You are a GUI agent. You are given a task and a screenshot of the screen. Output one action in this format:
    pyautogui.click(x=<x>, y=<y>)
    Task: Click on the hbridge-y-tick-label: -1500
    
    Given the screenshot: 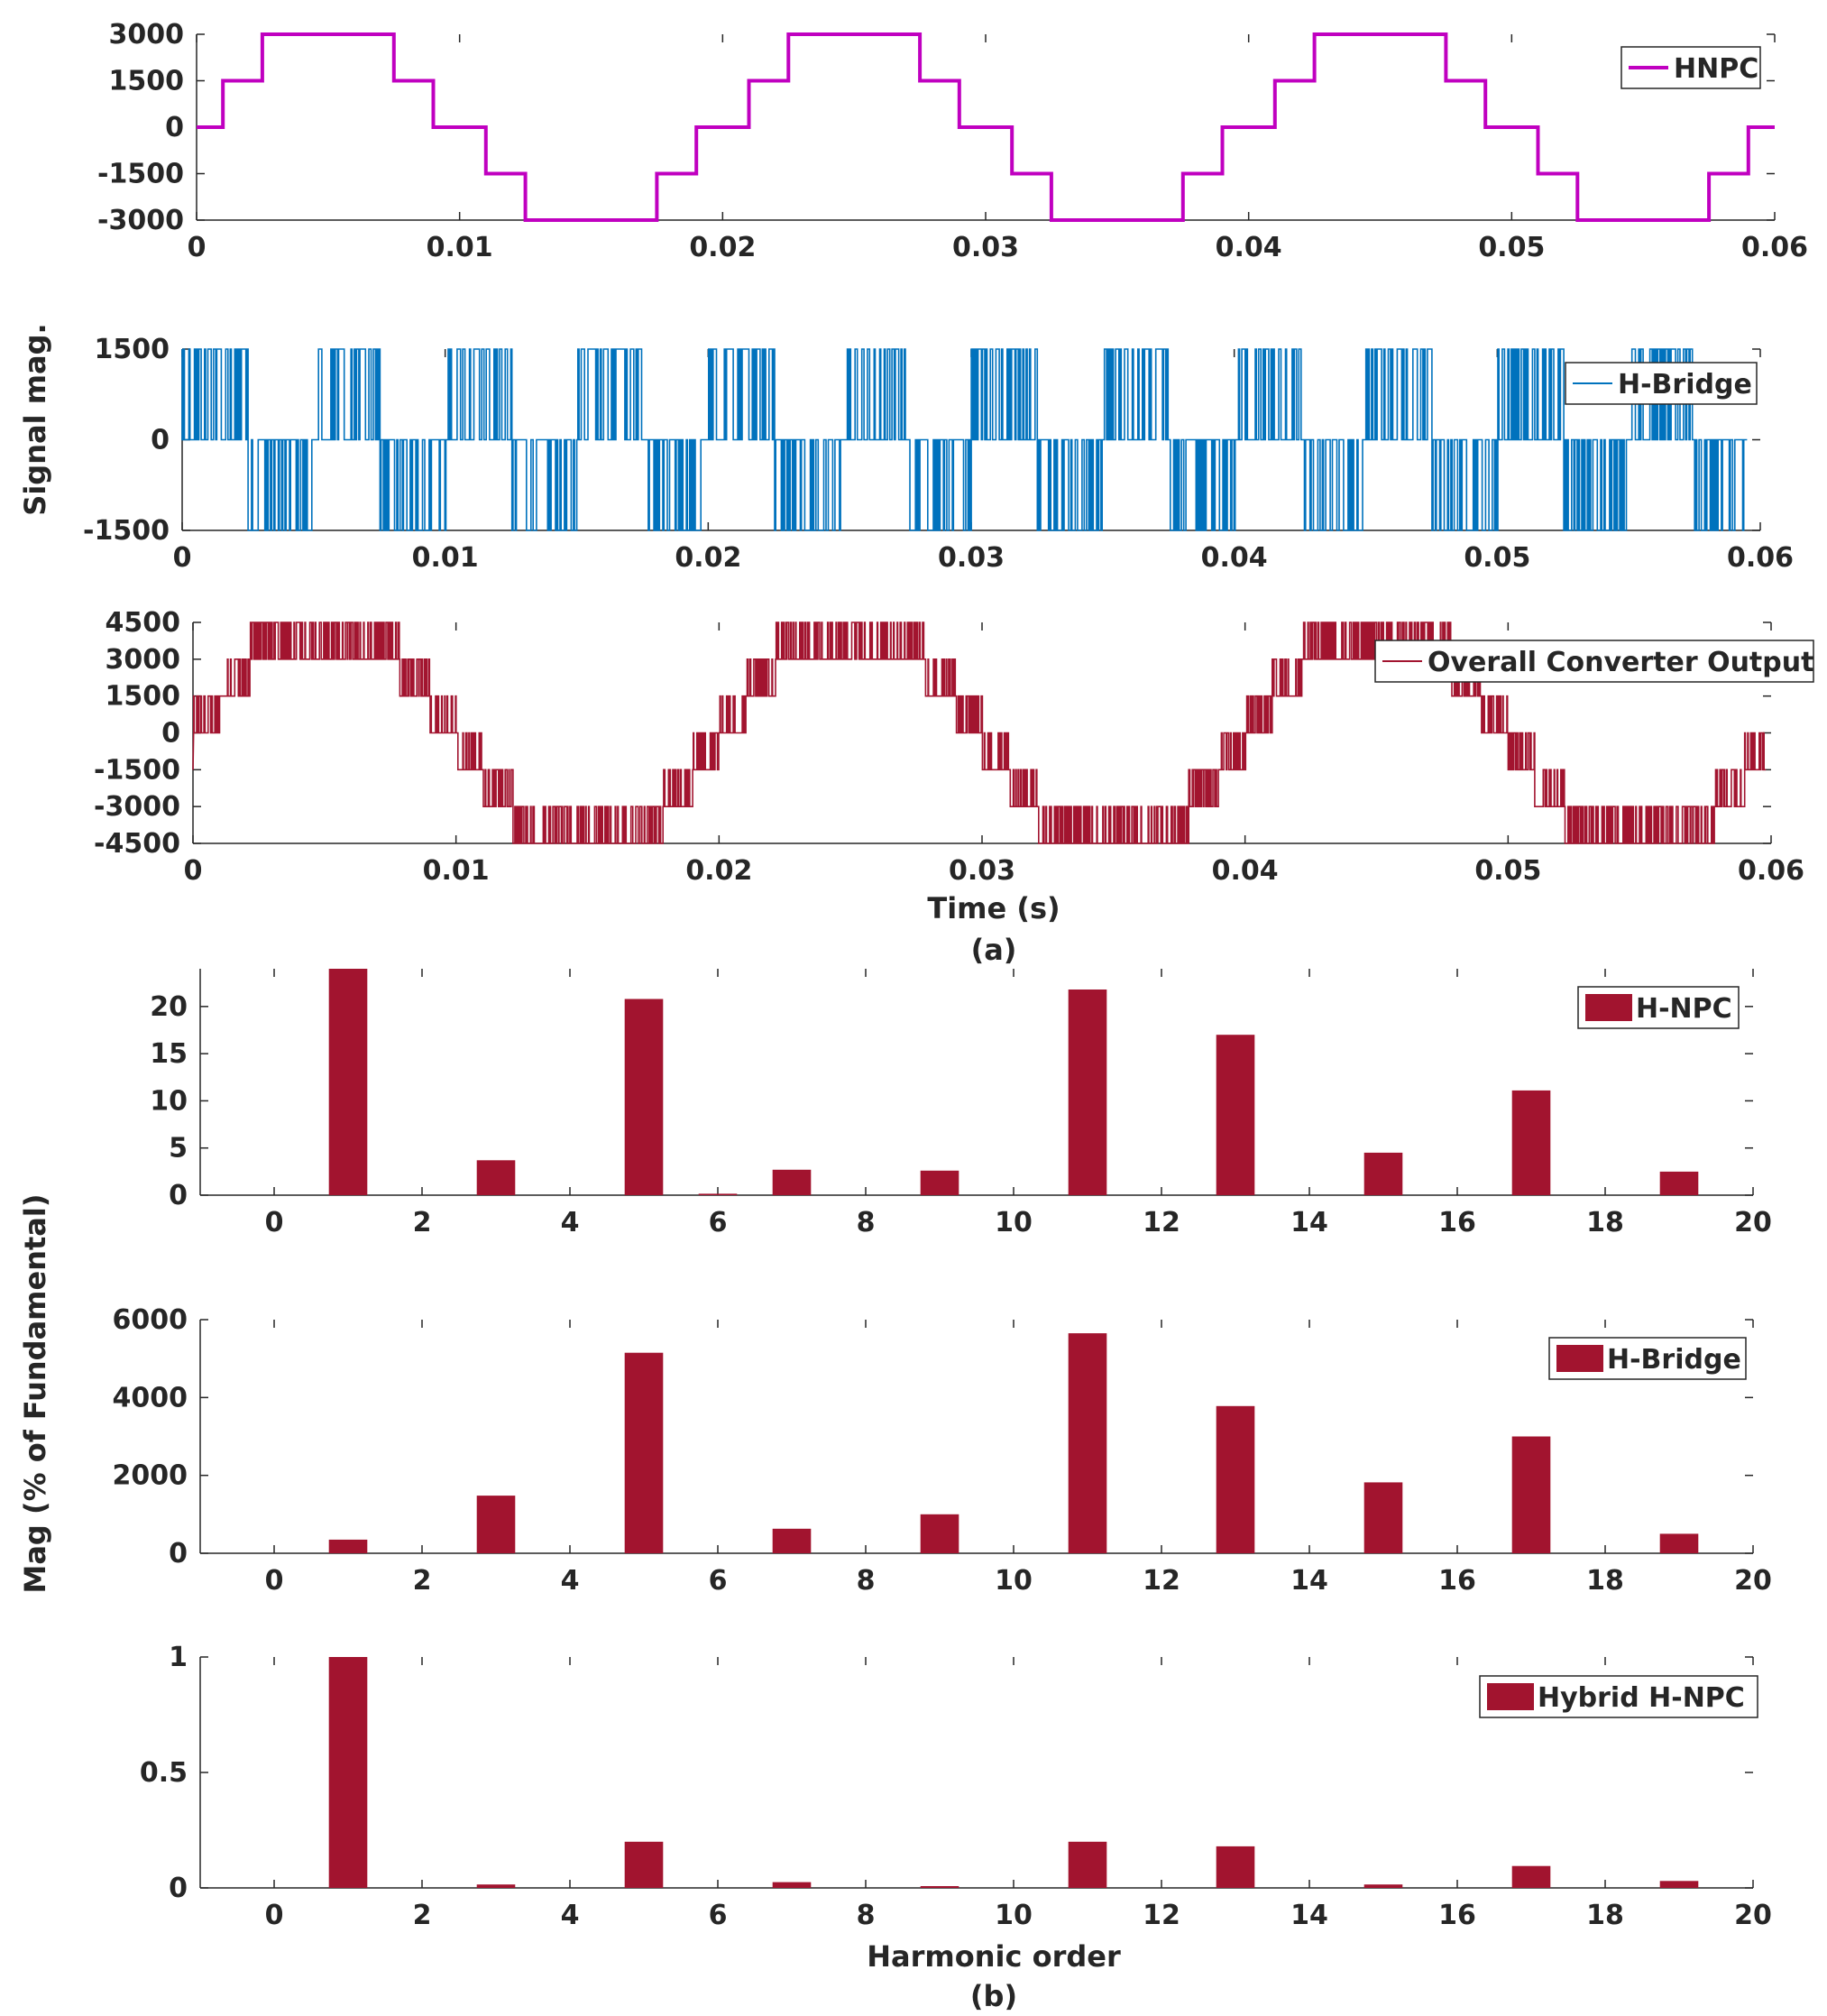 What is the action you would take?
    pyautogui.click(x=126, y=531)
    